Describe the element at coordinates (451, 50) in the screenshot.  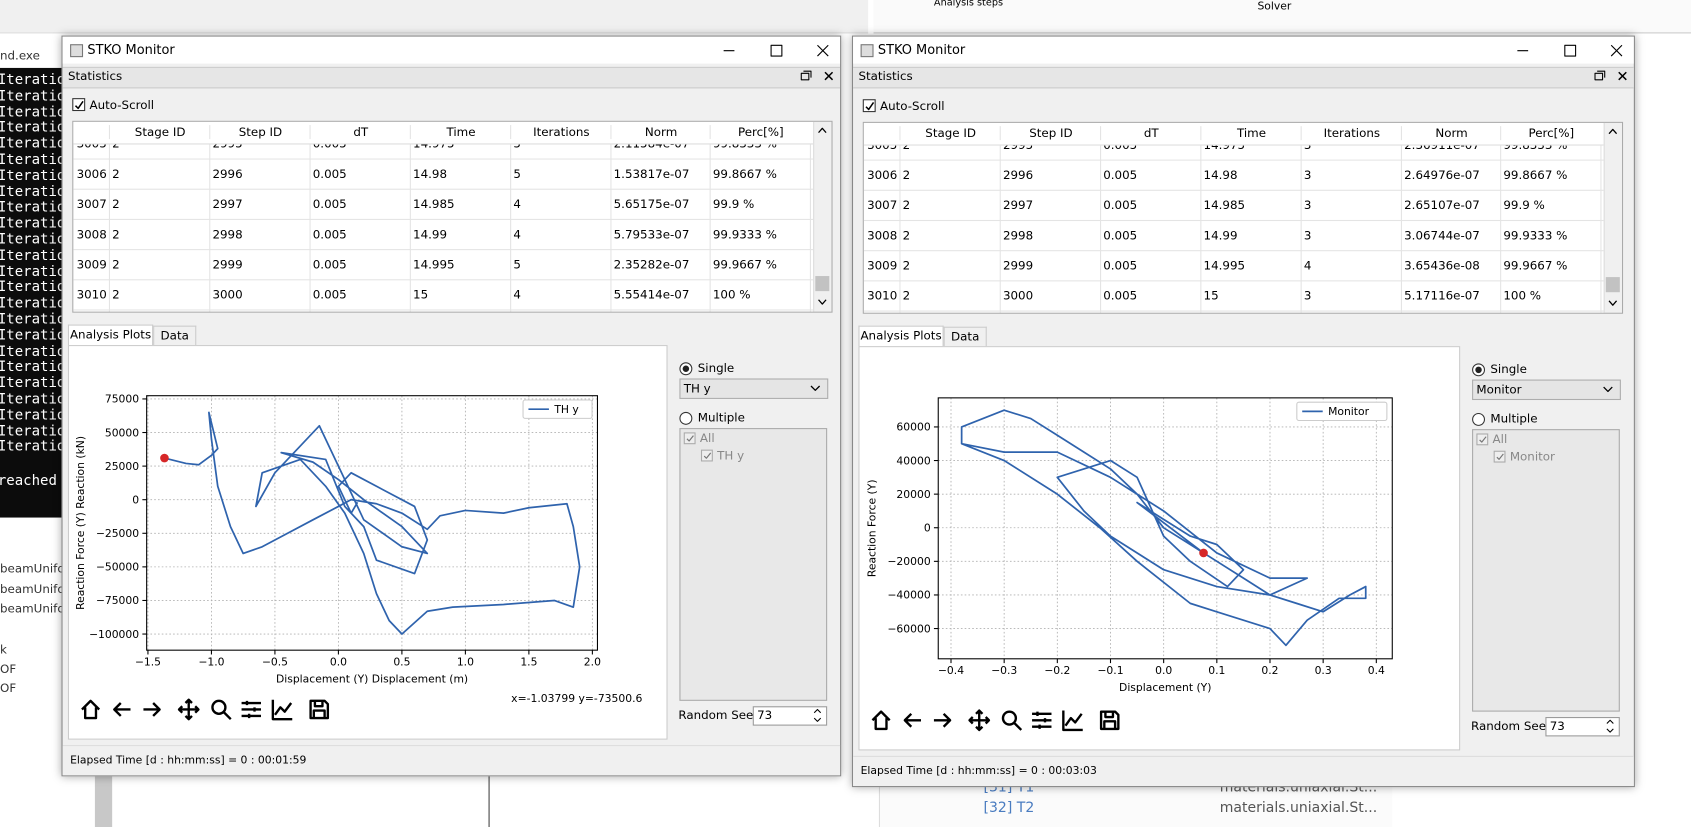
I see `title-bar` at that location.